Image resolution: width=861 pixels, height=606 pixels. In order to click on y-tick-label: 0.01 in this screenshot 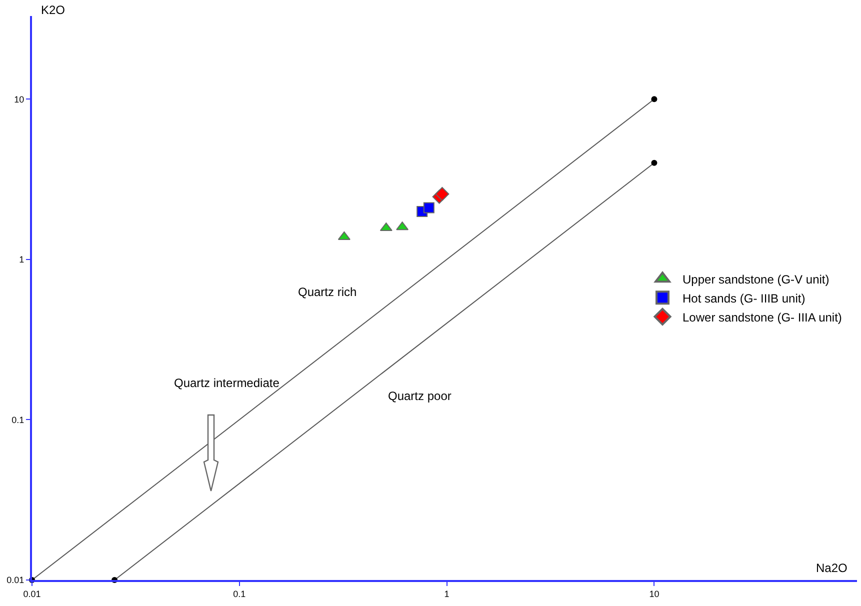, I will do `click(15, 580)`.